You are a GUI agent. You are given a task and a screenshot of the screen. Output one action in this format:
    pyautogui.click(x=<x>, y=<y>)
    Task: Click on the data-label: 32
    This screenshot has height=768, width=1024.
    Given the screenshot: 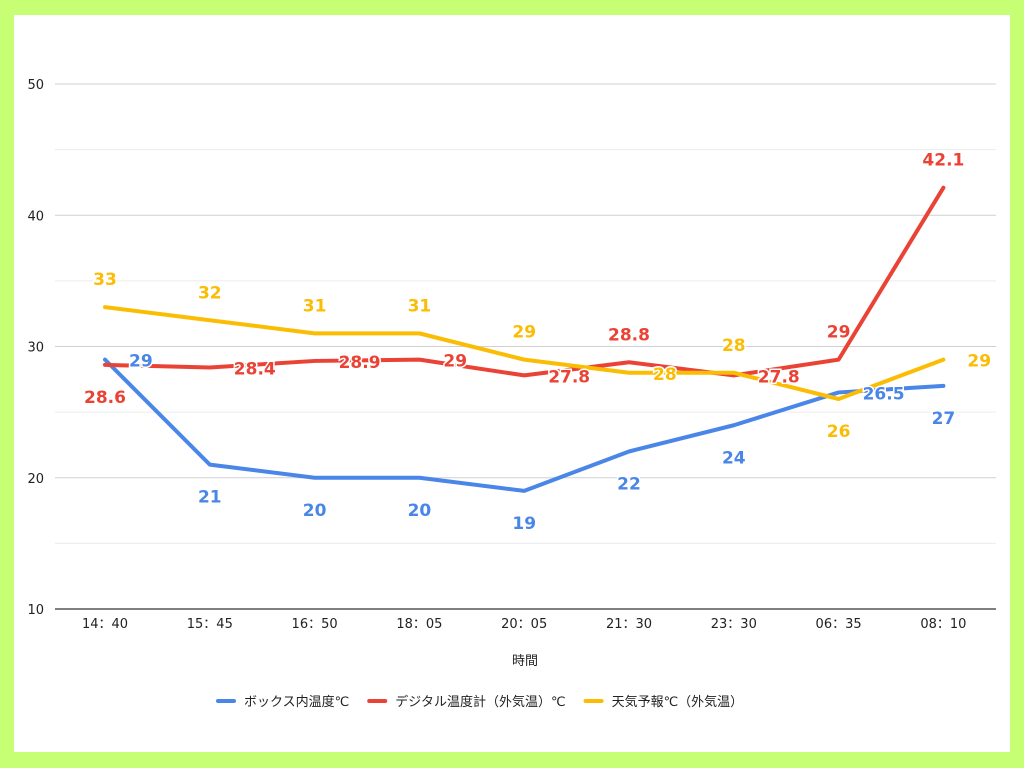 What is the action you would take?
    pyautogui.click(x=210, y=293)
    